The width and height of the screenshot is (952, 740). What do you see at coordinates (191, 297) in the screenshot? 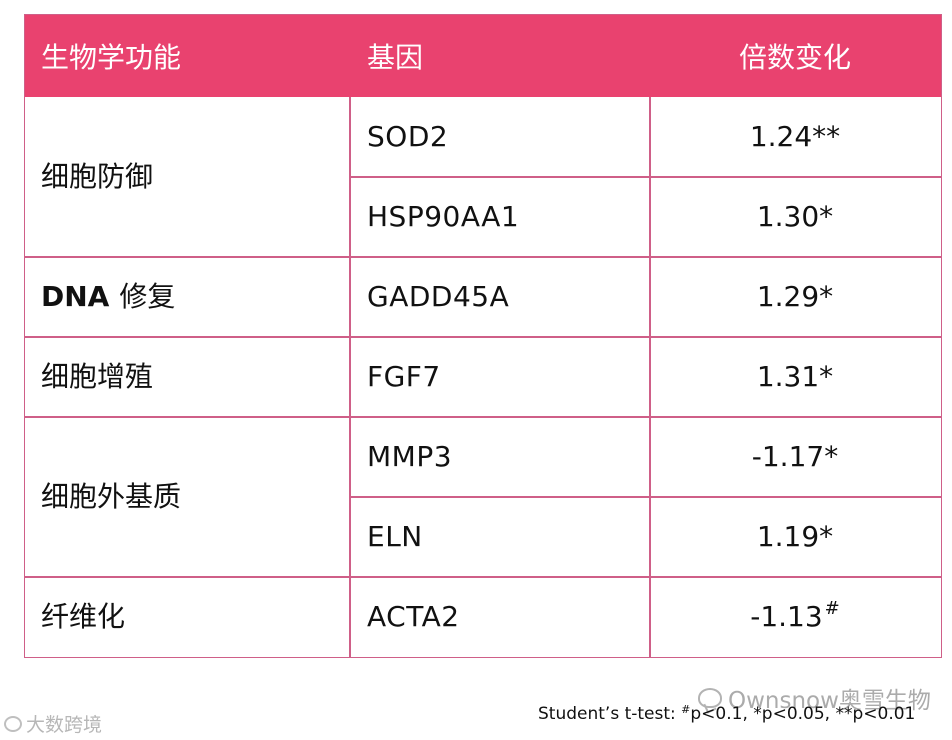
I see `function-cell-dna-repair: DNA 修复` at bounding box center [191, 297].